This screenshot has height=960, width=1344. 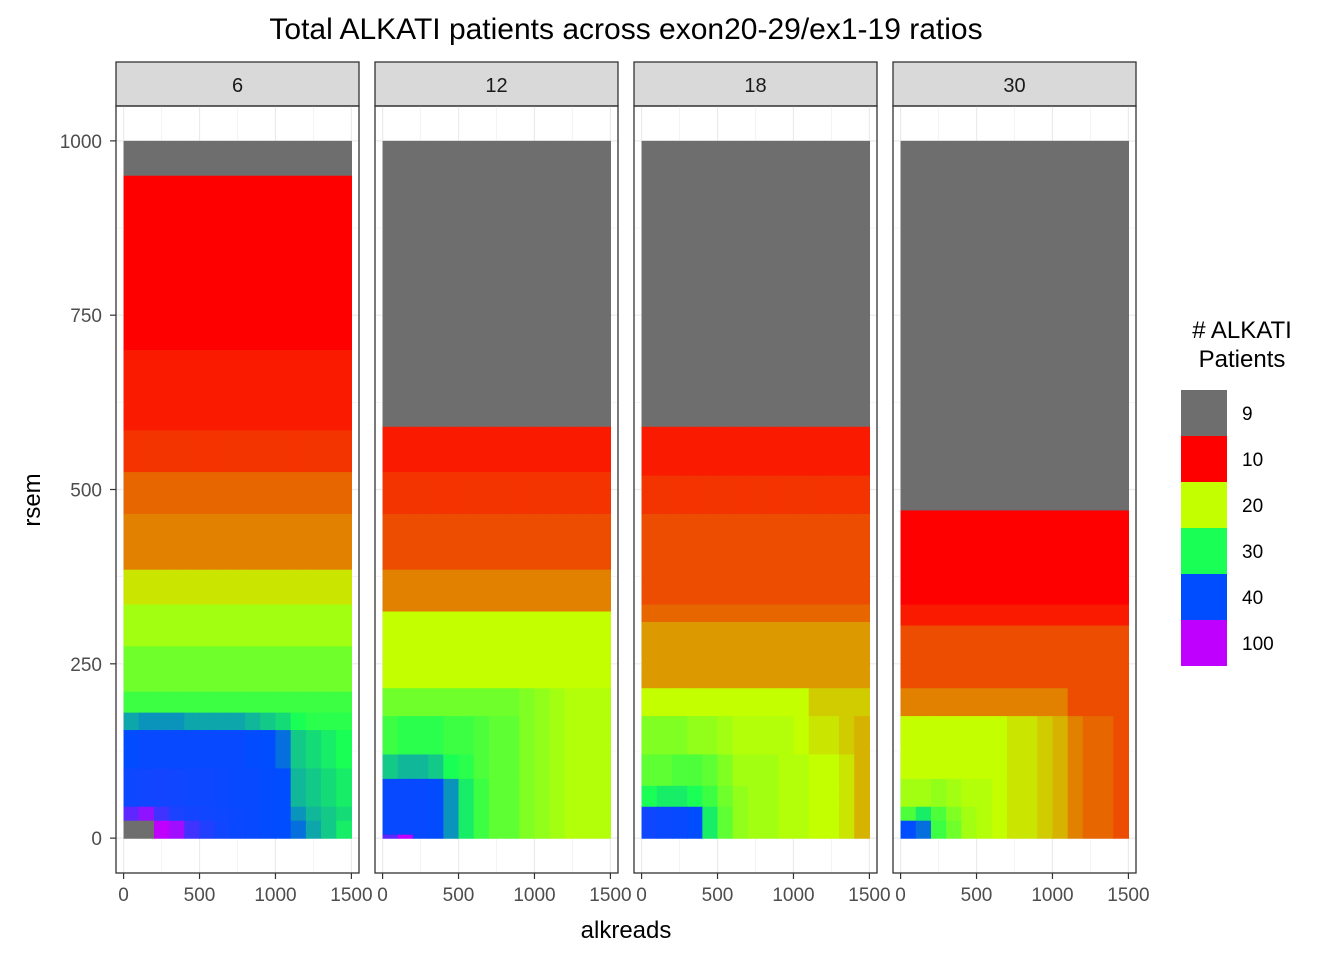 What do you see at coordinates (237, 86) in the screenshot?
I see `facet-strip-label: 6` at bounding box center [237, 86].